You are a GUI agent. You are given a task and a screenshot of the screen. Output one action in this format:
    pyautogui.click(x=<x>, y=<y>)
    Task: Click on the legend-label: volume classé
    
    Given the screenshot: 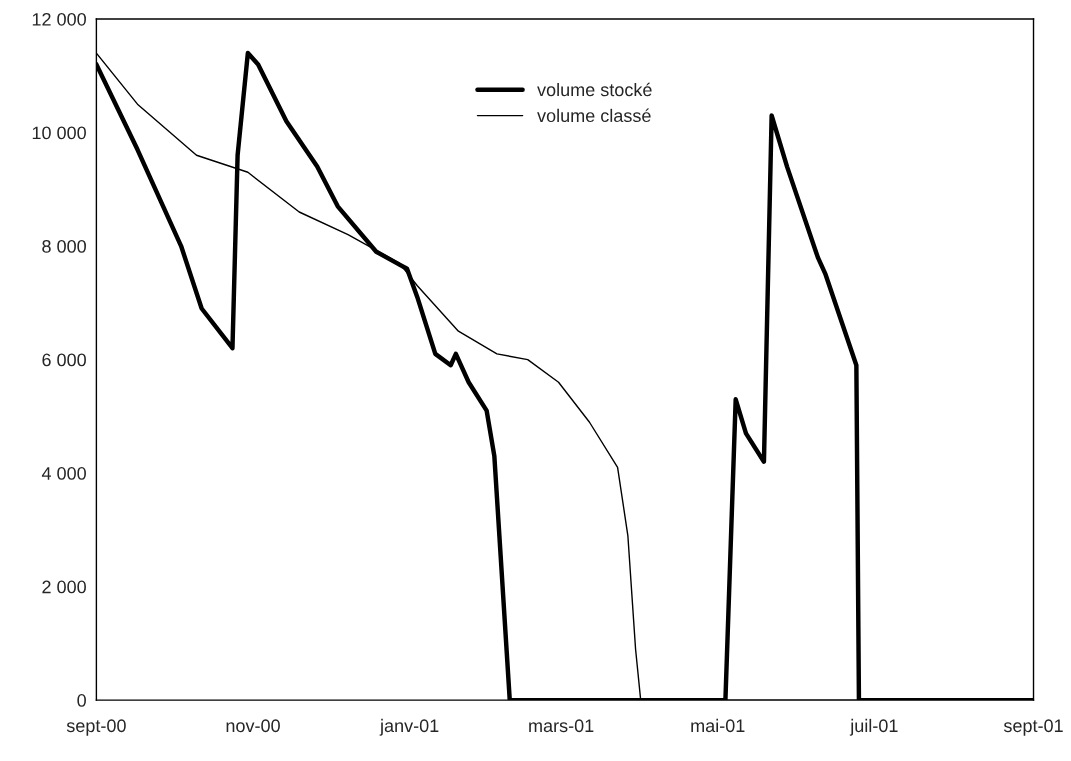 What is the action you would take?
    pyautogui.click(x=594, y=115)
    